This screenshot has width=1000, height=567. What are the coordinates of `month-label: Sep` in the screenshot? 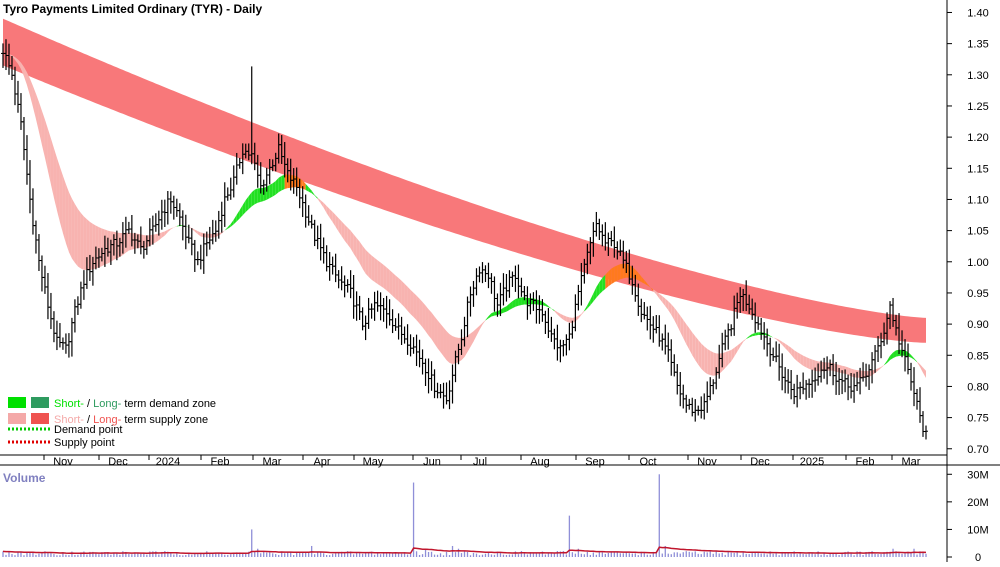 It's located at (595, 462).